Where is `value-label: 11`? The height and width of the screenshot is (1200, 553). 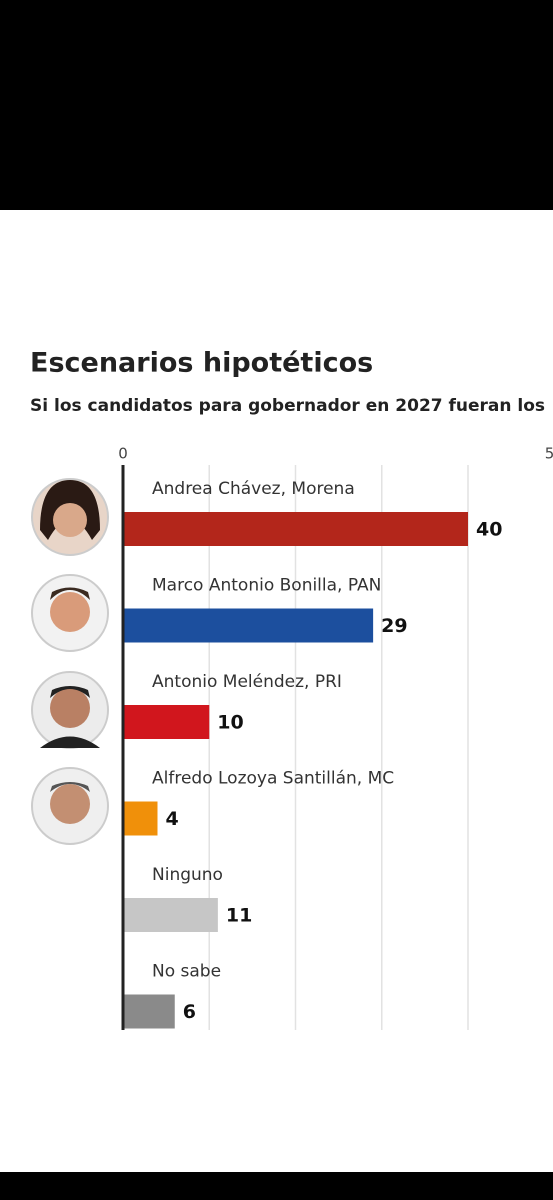
value-label: 11 is located at coordinates (239, 916).